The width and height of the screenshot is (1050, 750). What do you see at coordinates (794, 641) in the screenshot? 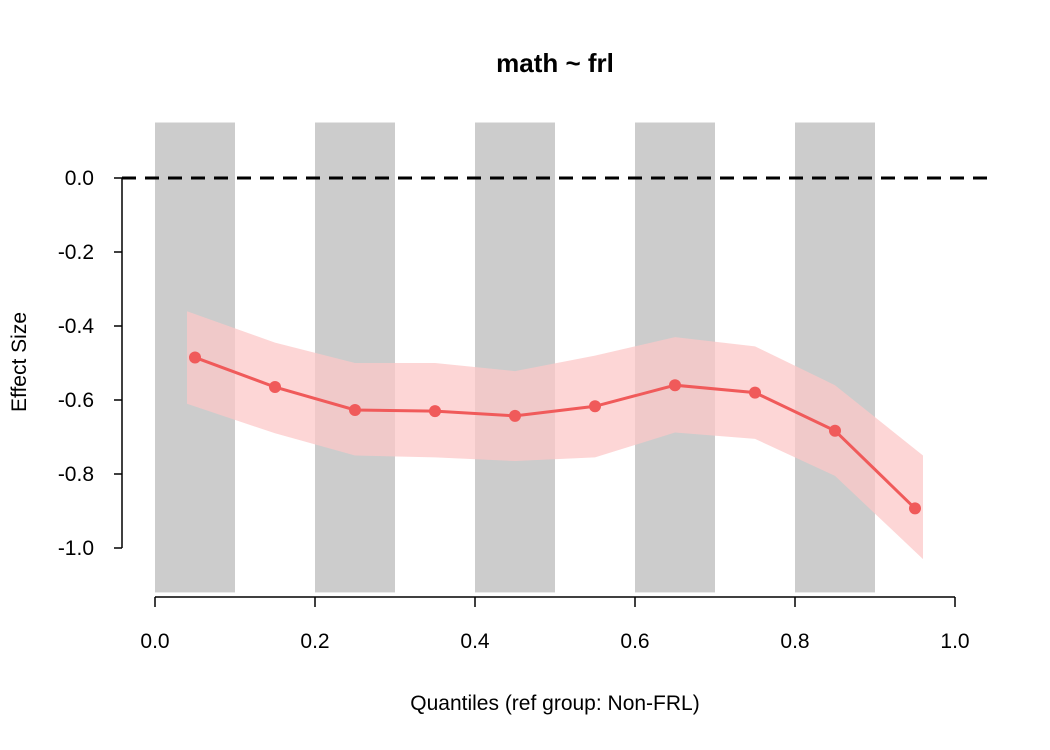
I see `x-tick-label-4: 0.8` at bounding box center [794, 641].